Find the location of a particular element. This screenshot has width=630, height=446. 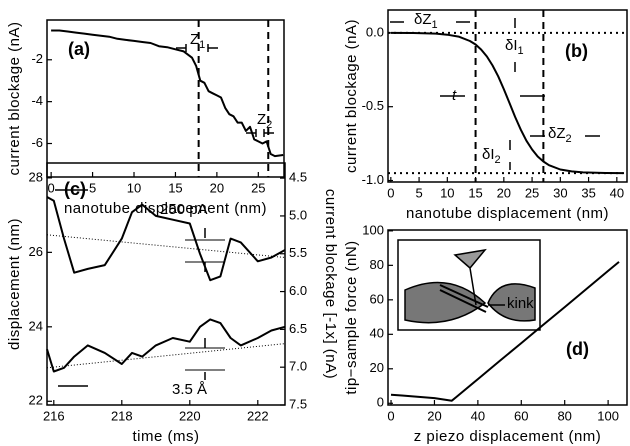

x-tick-label: 216 is located at coordinates (54, 415).